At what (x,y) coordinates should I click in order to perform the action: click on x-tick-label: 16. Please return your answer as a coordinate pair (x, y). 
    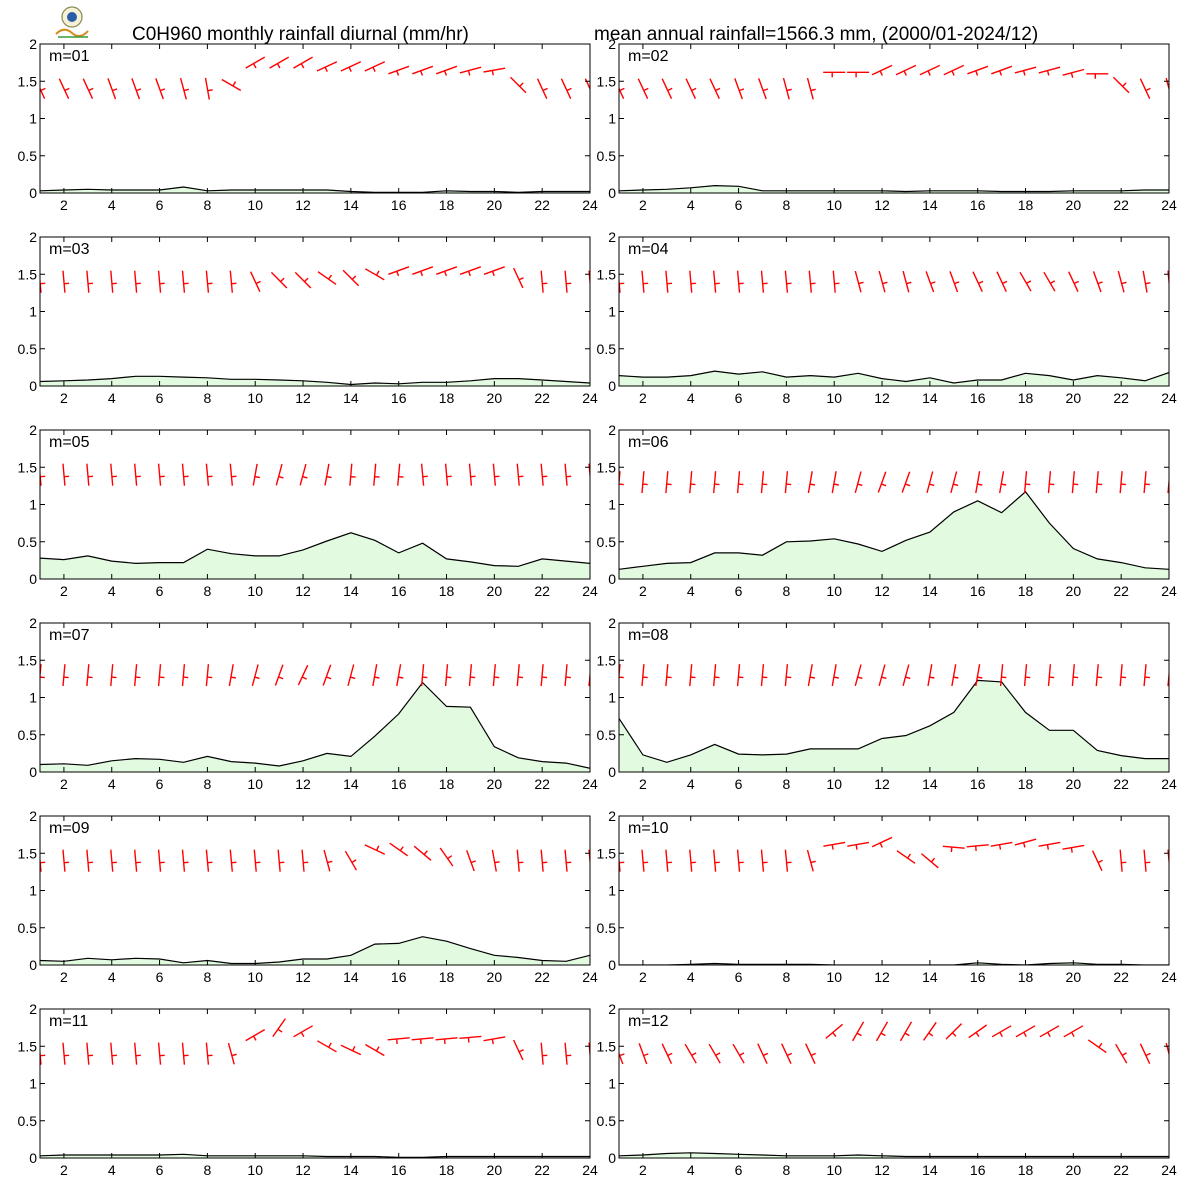
    Looking at the image, I should click on (399, 398).